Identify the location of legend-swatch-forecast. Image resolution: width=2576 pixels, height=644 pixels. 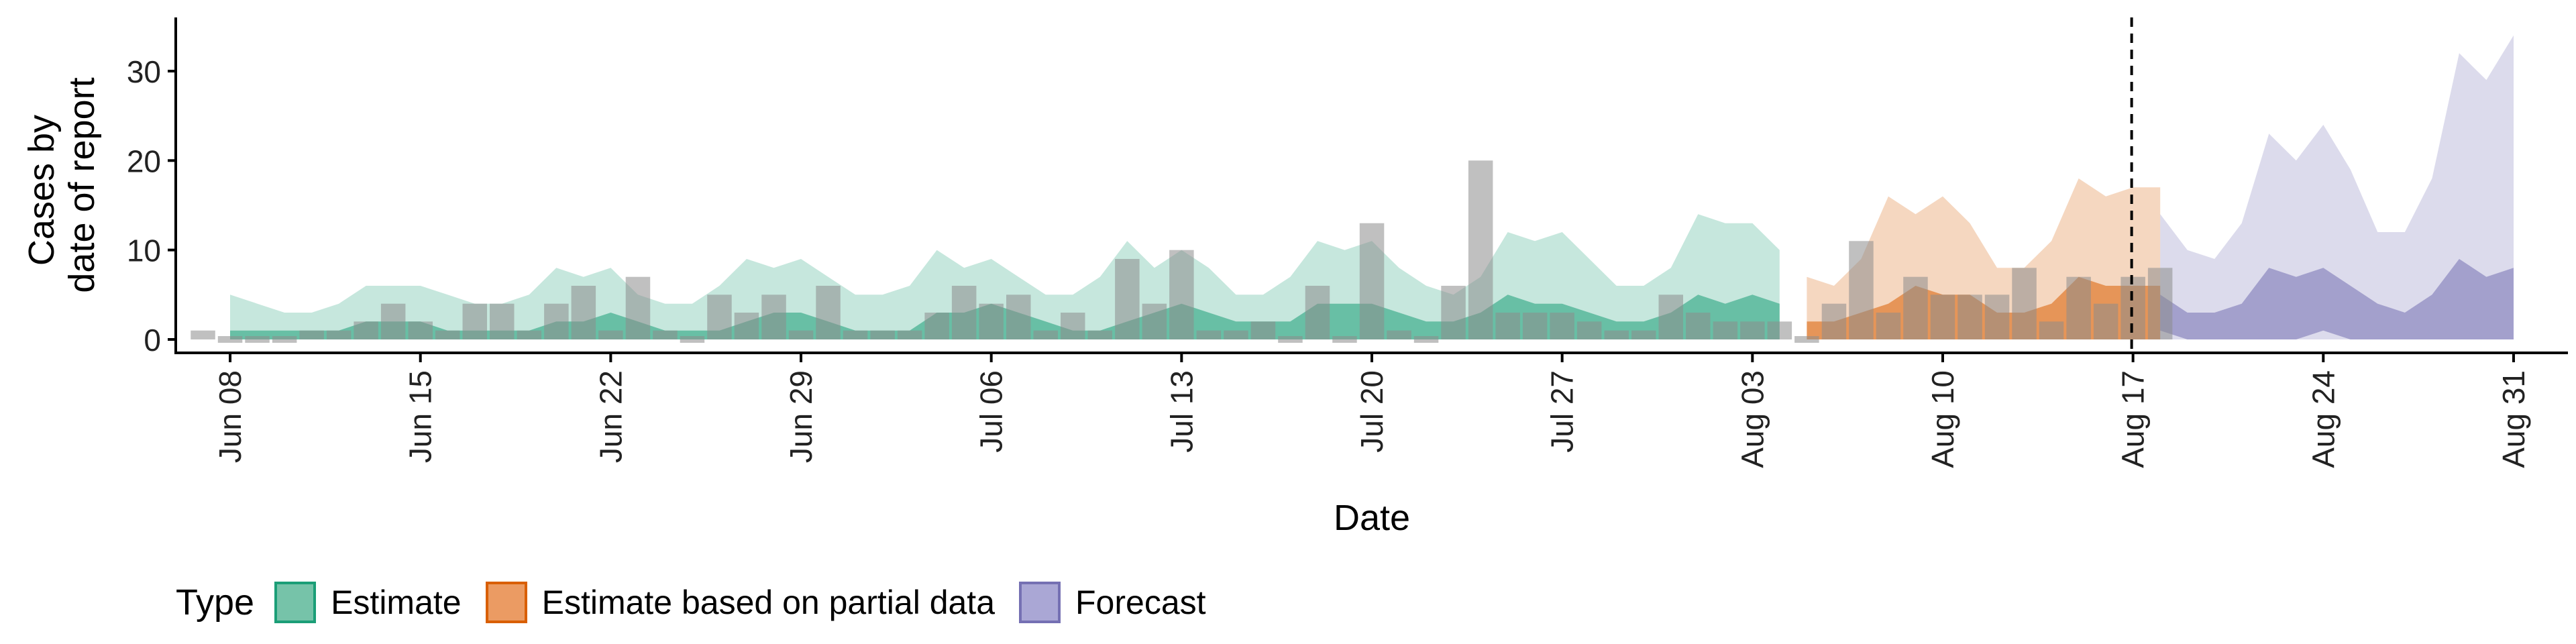
(1040, 602).